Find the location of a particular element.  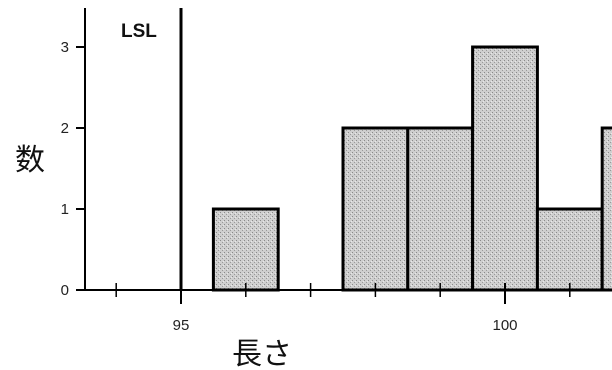

spec-limit-lines is located at coordinates (181, 149).